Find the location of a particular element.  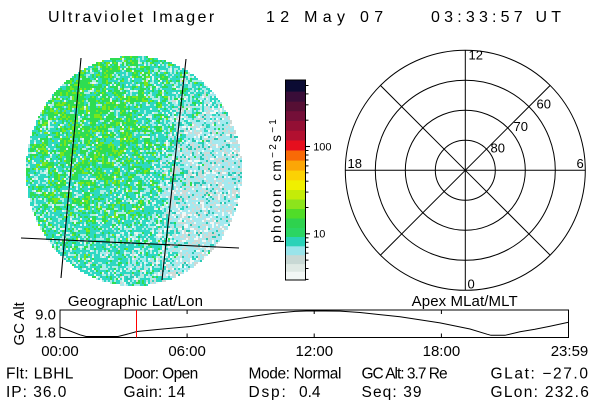

svg-text: 23:59 is located at coordinates (570, 351).